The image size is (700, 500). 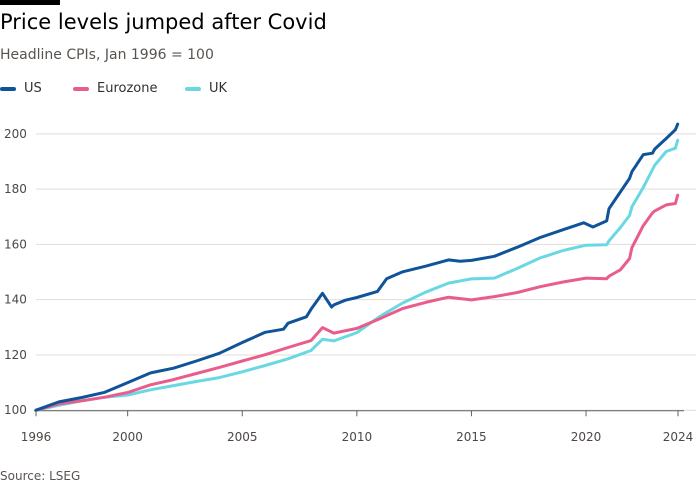 What do you see at coordinates (15, 189) in the screenshot?
I see `y-tick-label-180: 180` at bounding box center [15, 189].